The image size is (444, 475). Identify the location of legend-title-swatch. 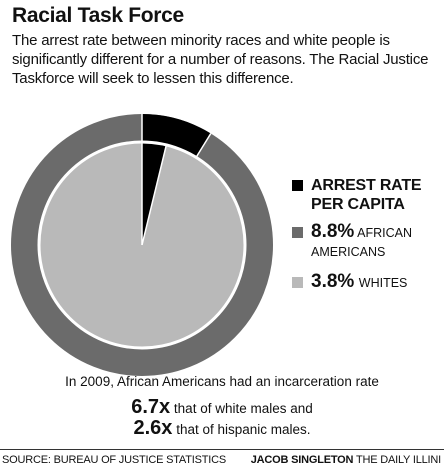
(297, 185).